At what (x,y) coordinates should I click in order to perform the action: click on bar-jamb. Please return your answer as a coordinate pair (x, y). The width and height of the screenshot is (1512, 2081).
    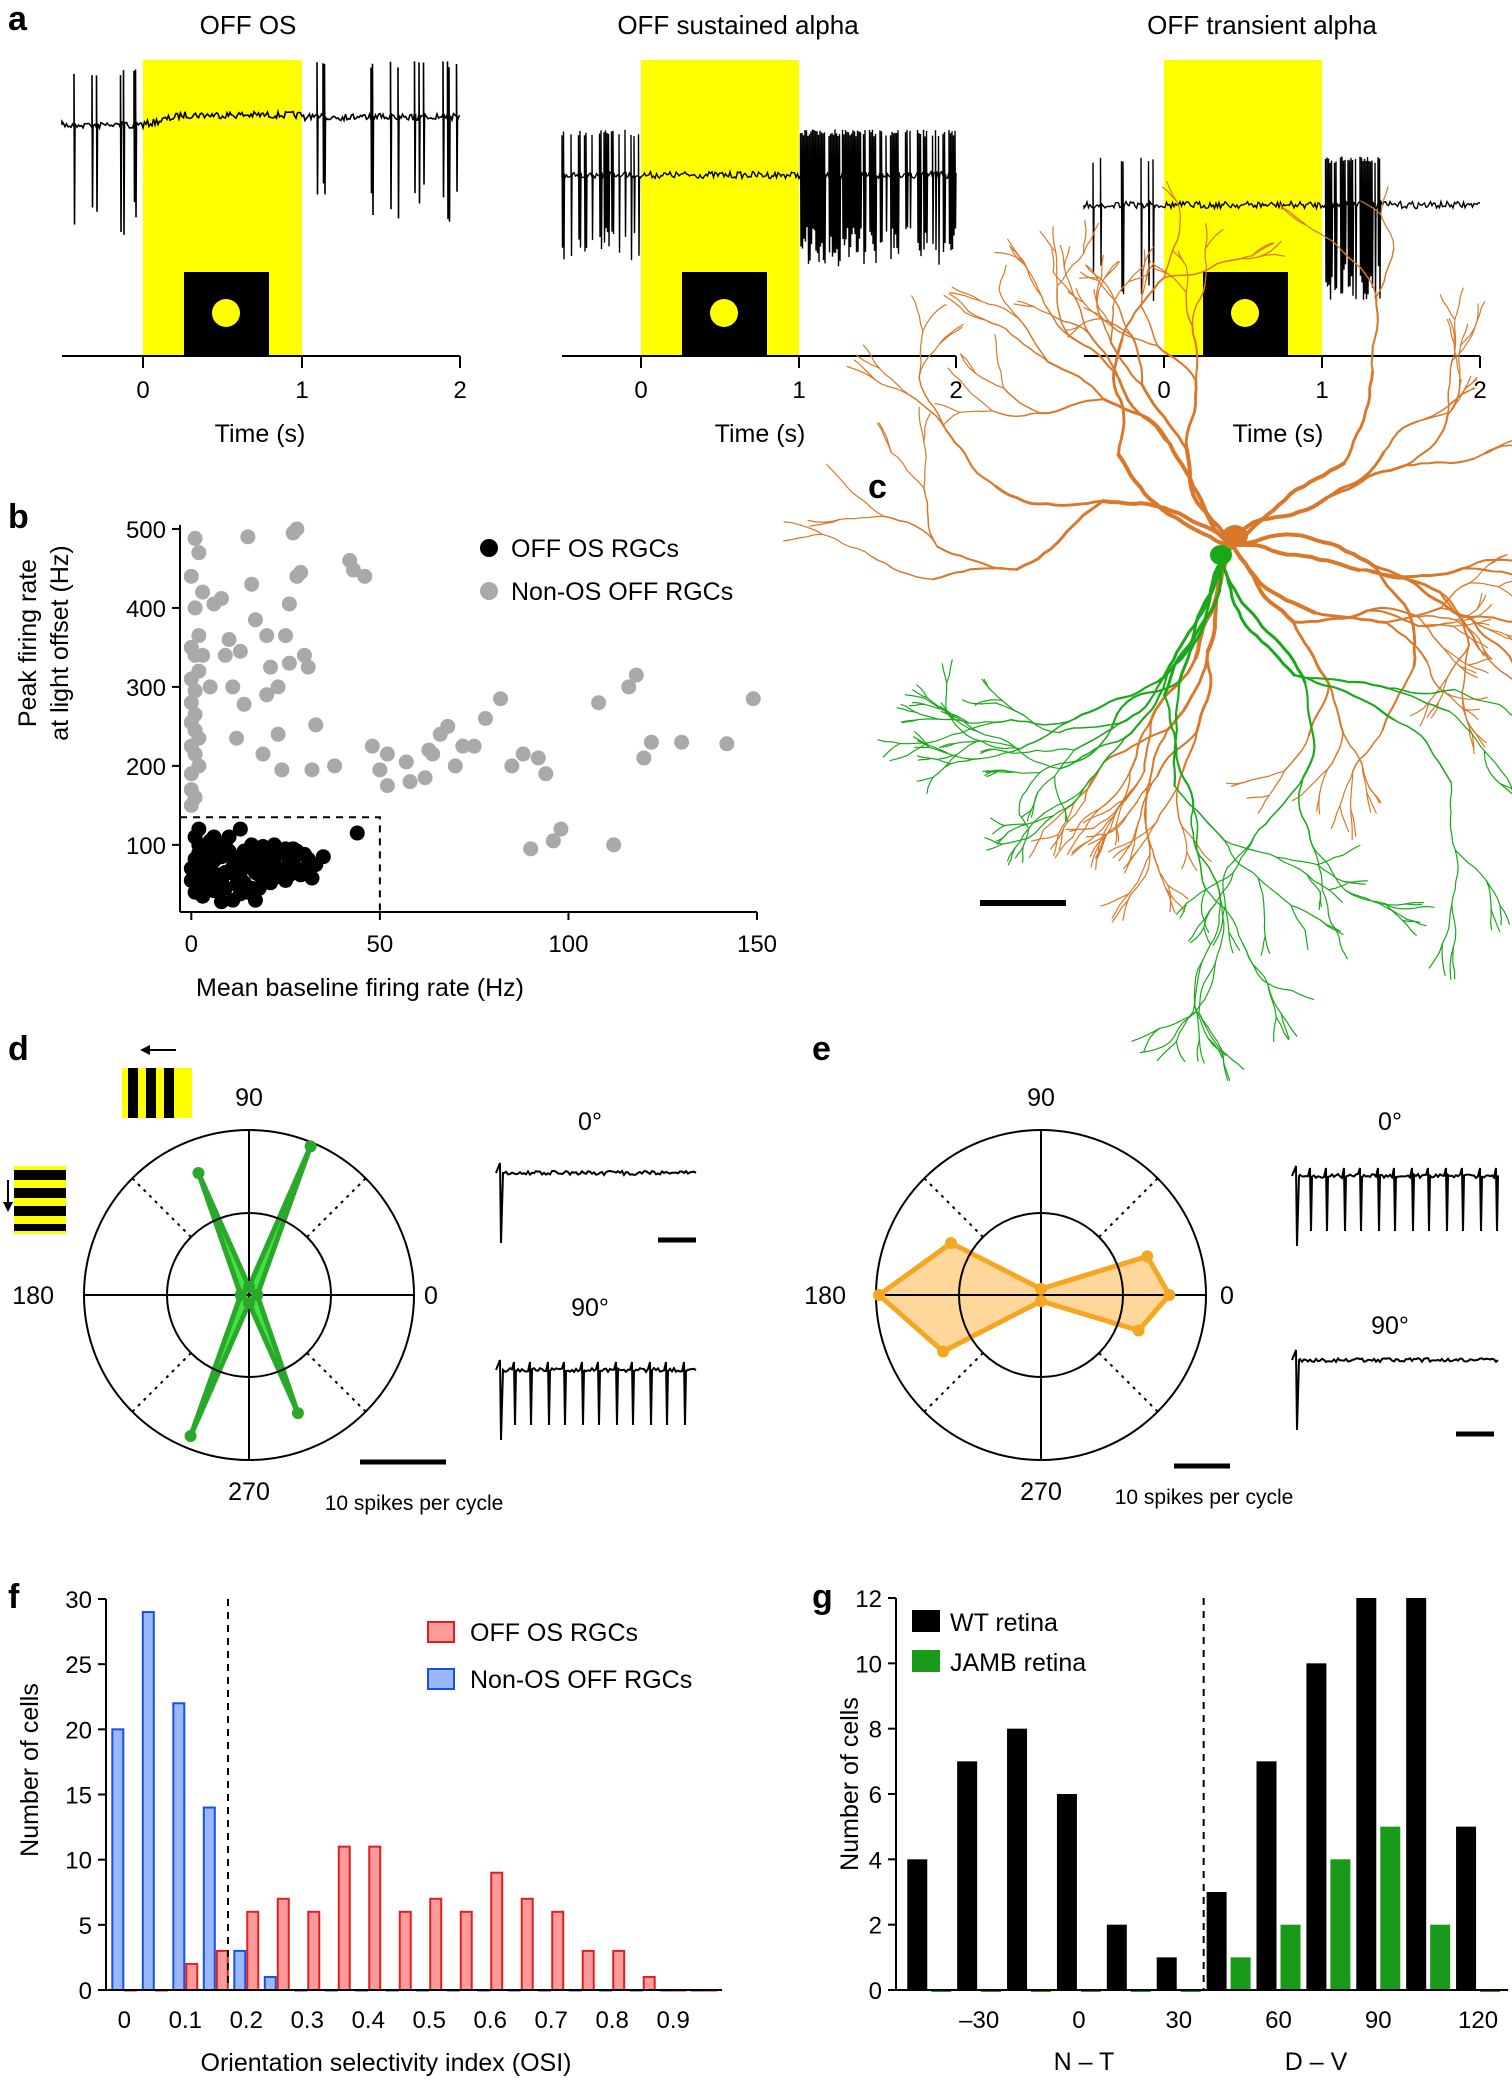
    Looking at the image, I should click on (1290, 1957).